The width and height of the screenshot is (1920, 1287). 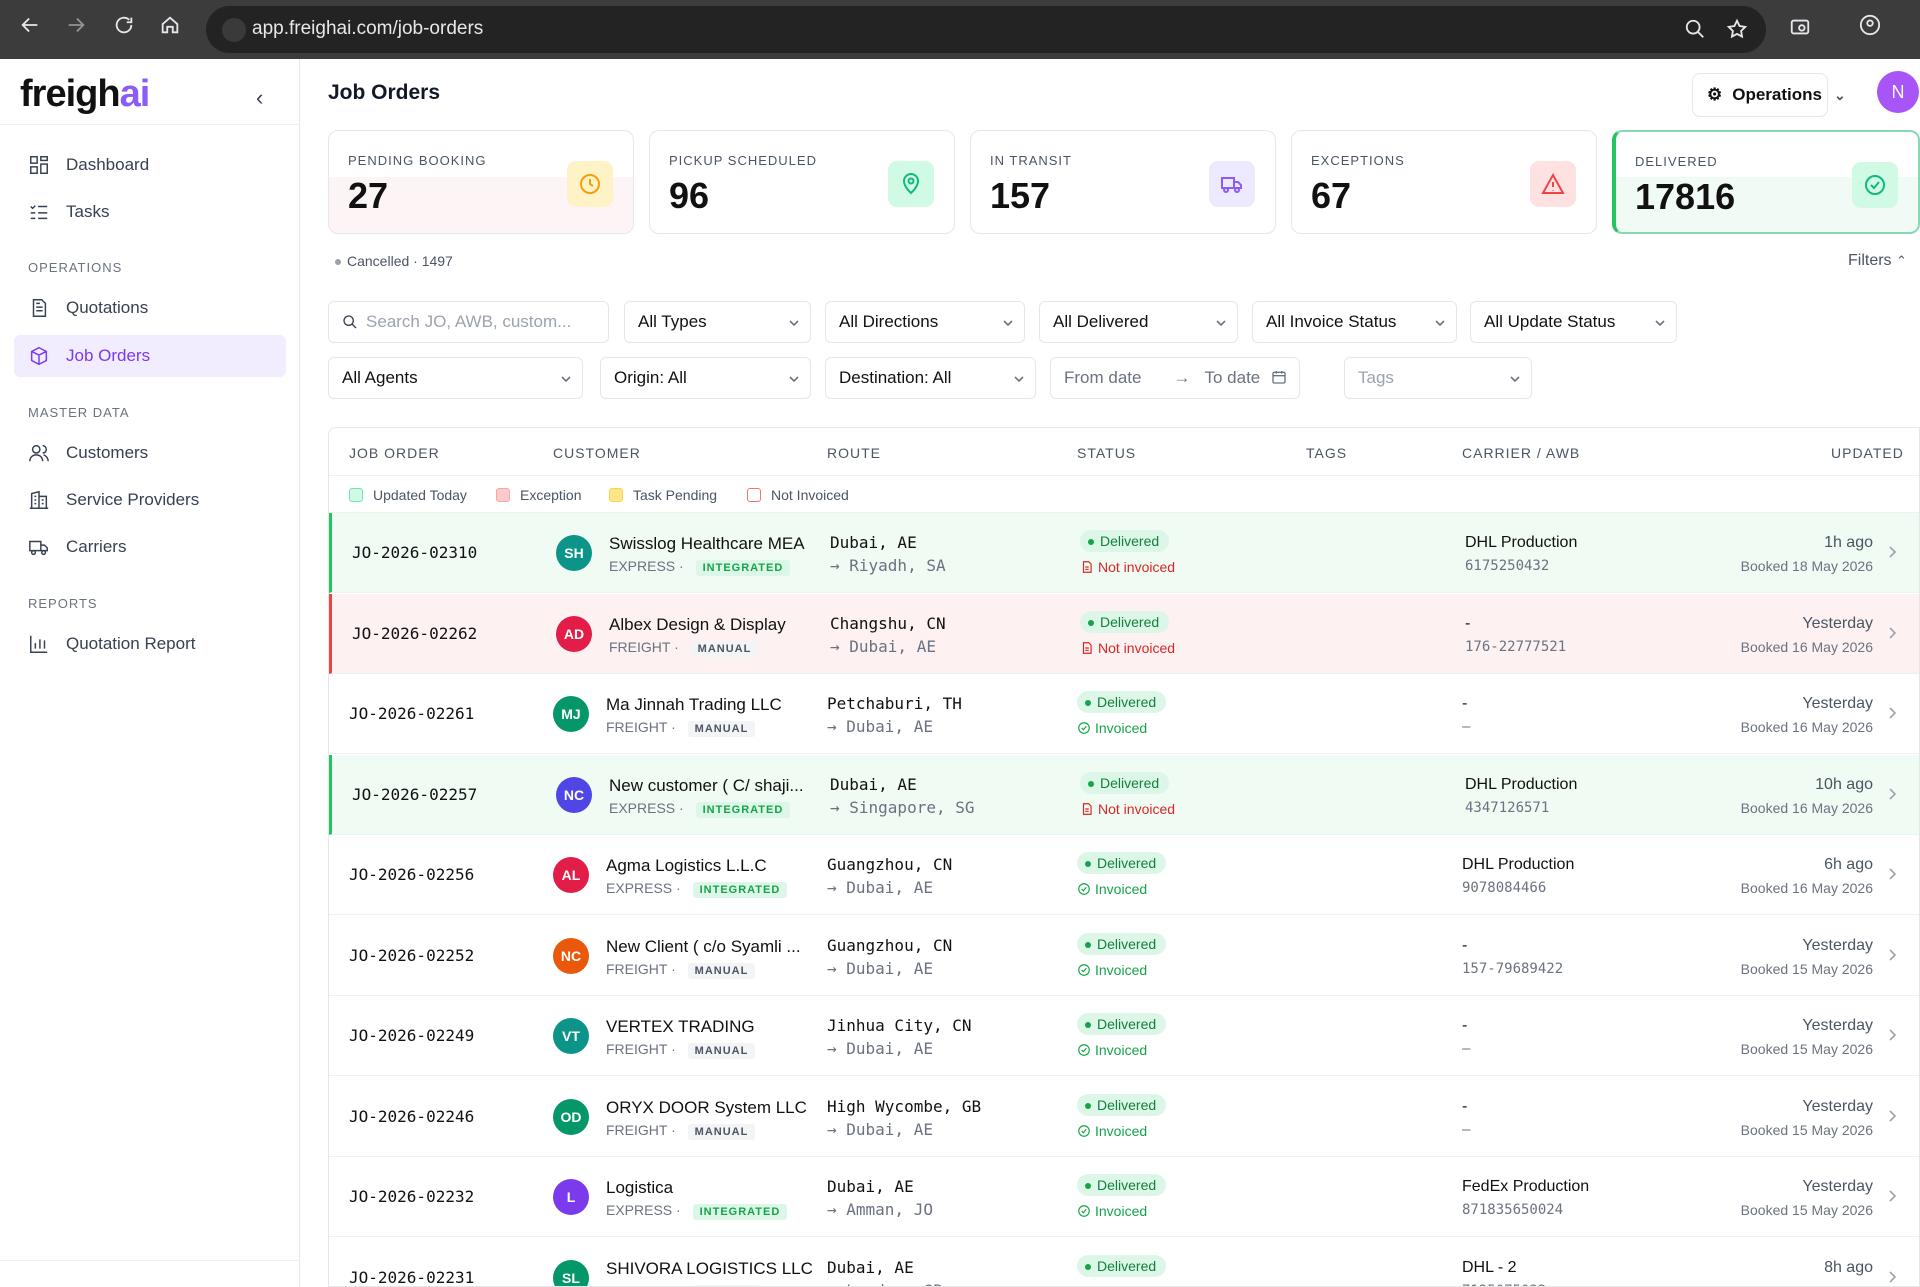 What do you see at coordinates (709, 1268) in the screenshot?
I see `customer-name: SHIVORA LOGISTICS LLC` at bounding box center [709, 1268].